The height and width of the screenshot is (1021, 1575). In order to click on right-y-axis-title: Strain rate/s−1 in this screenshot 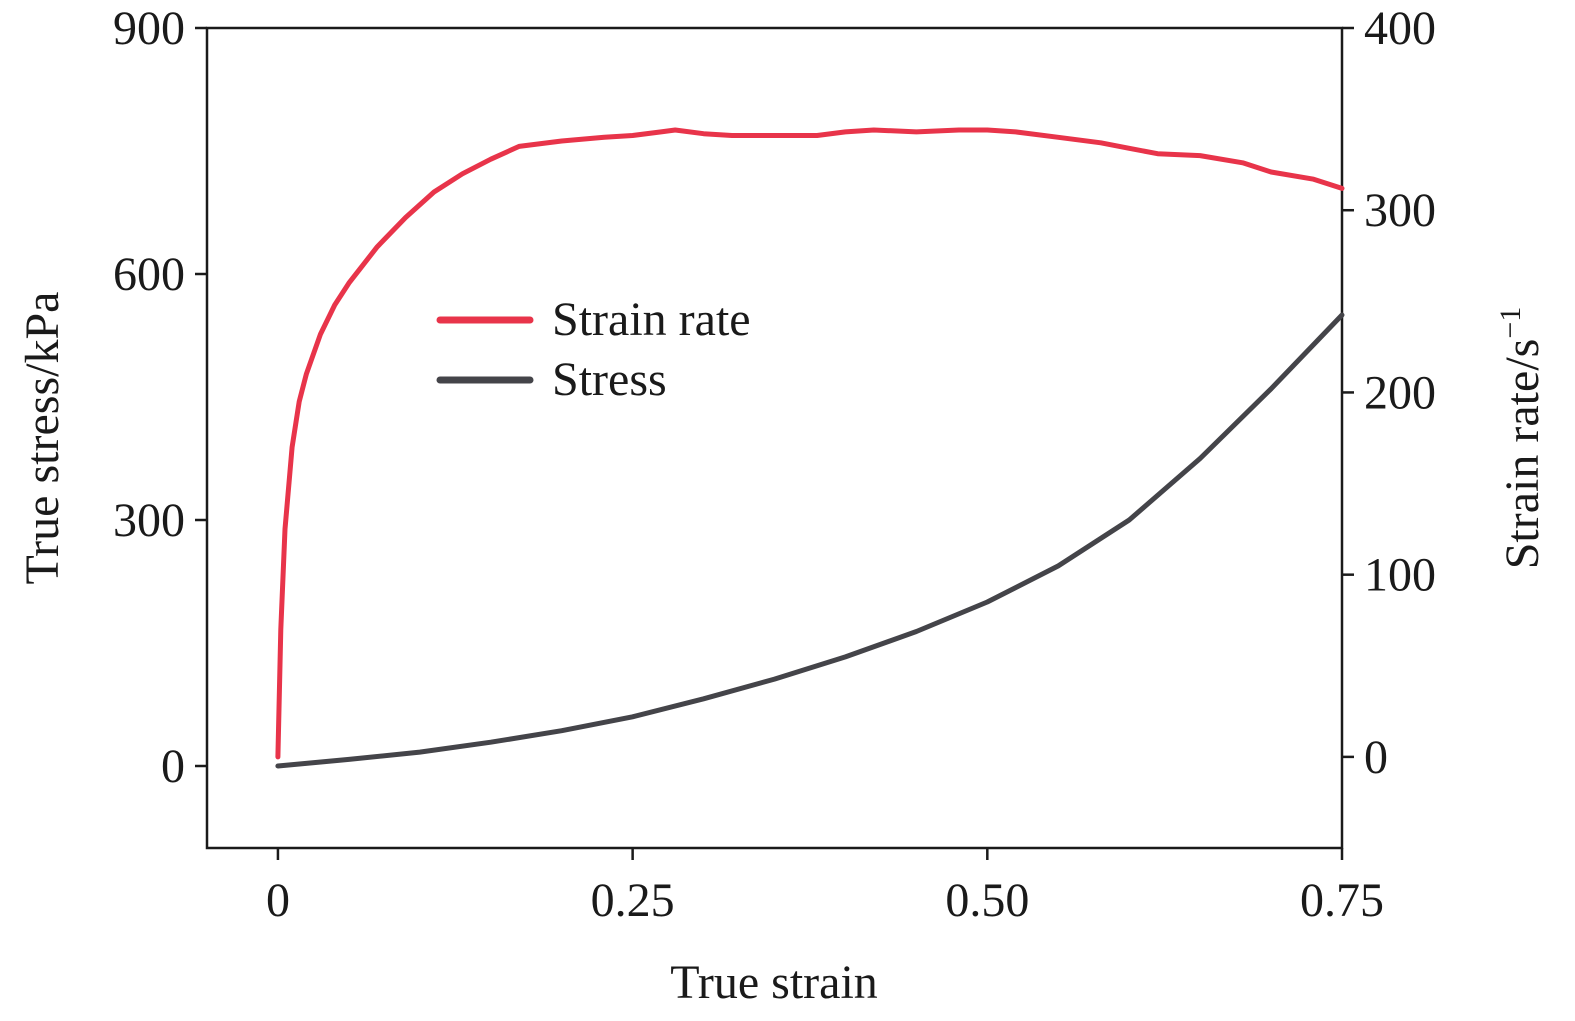, I will do `click(1521, 438)`.